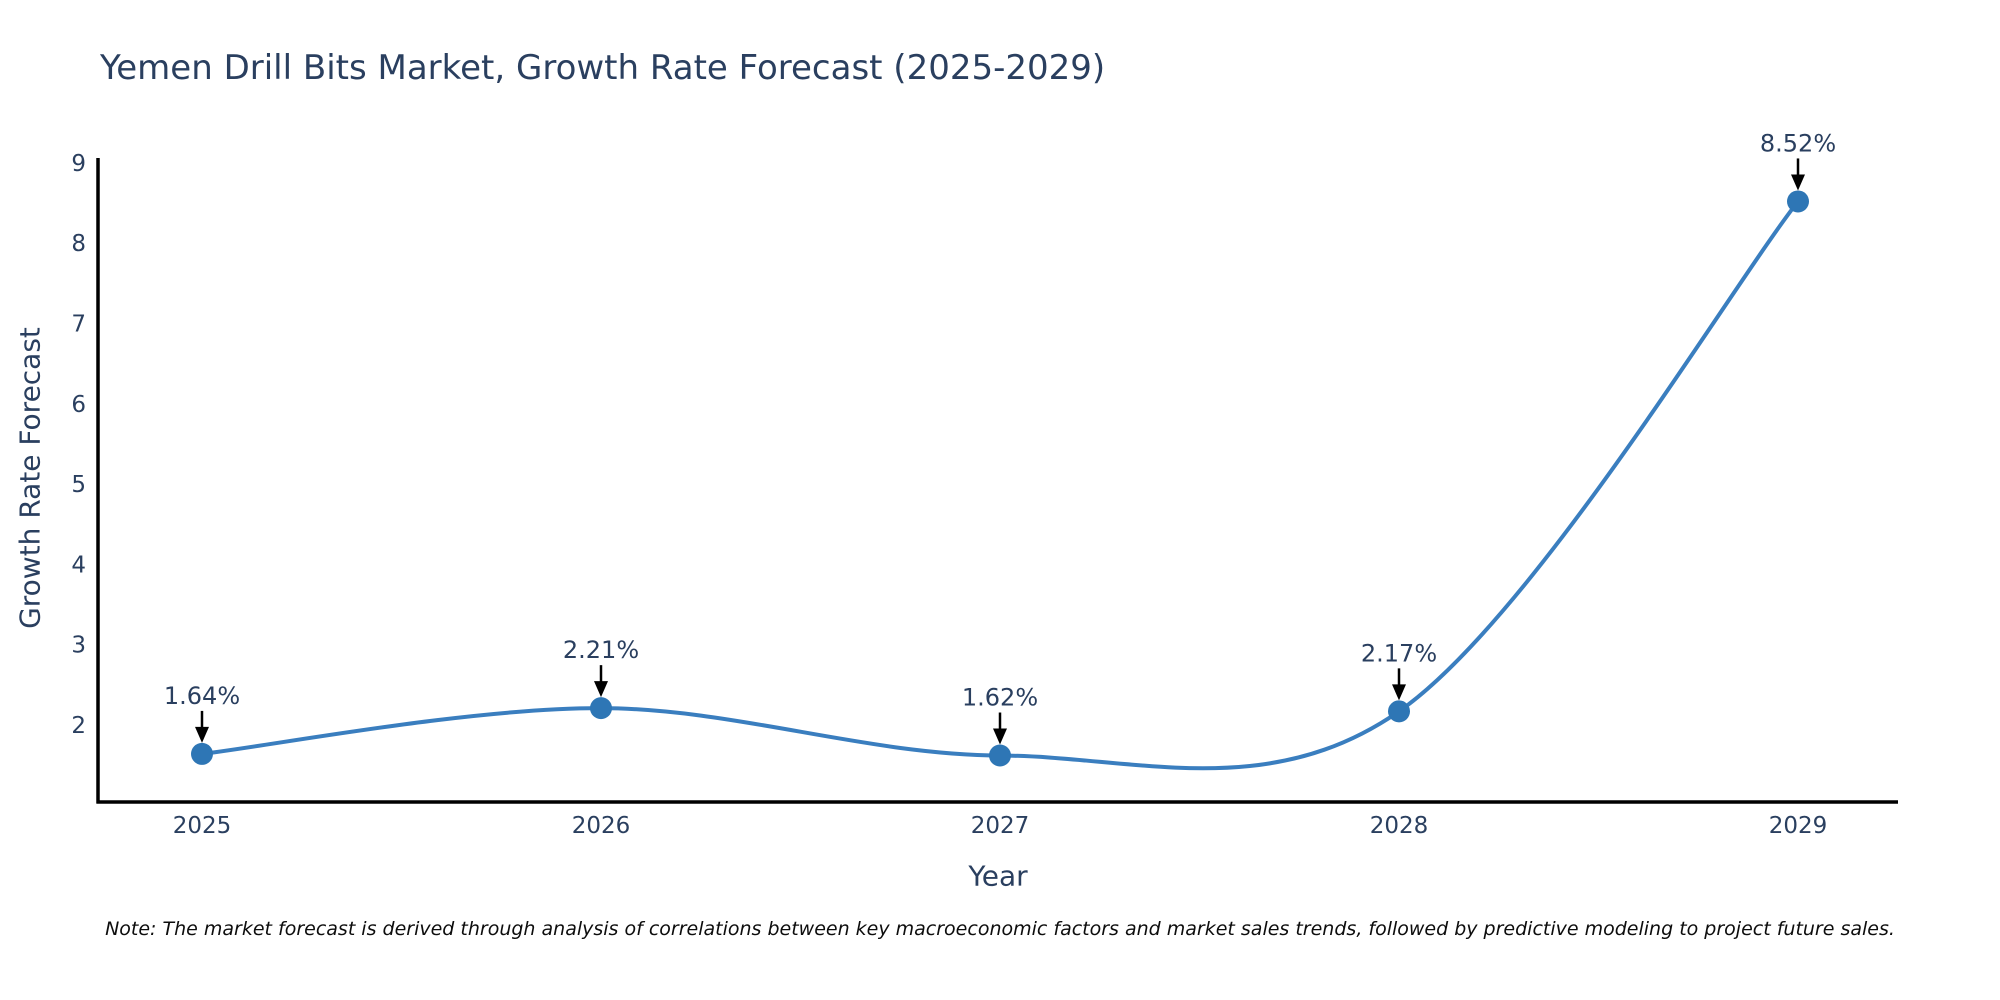 This screenshot has height=1000, width=2000. I want to click on annotation-label: 8.52%, so click(1798, 143).